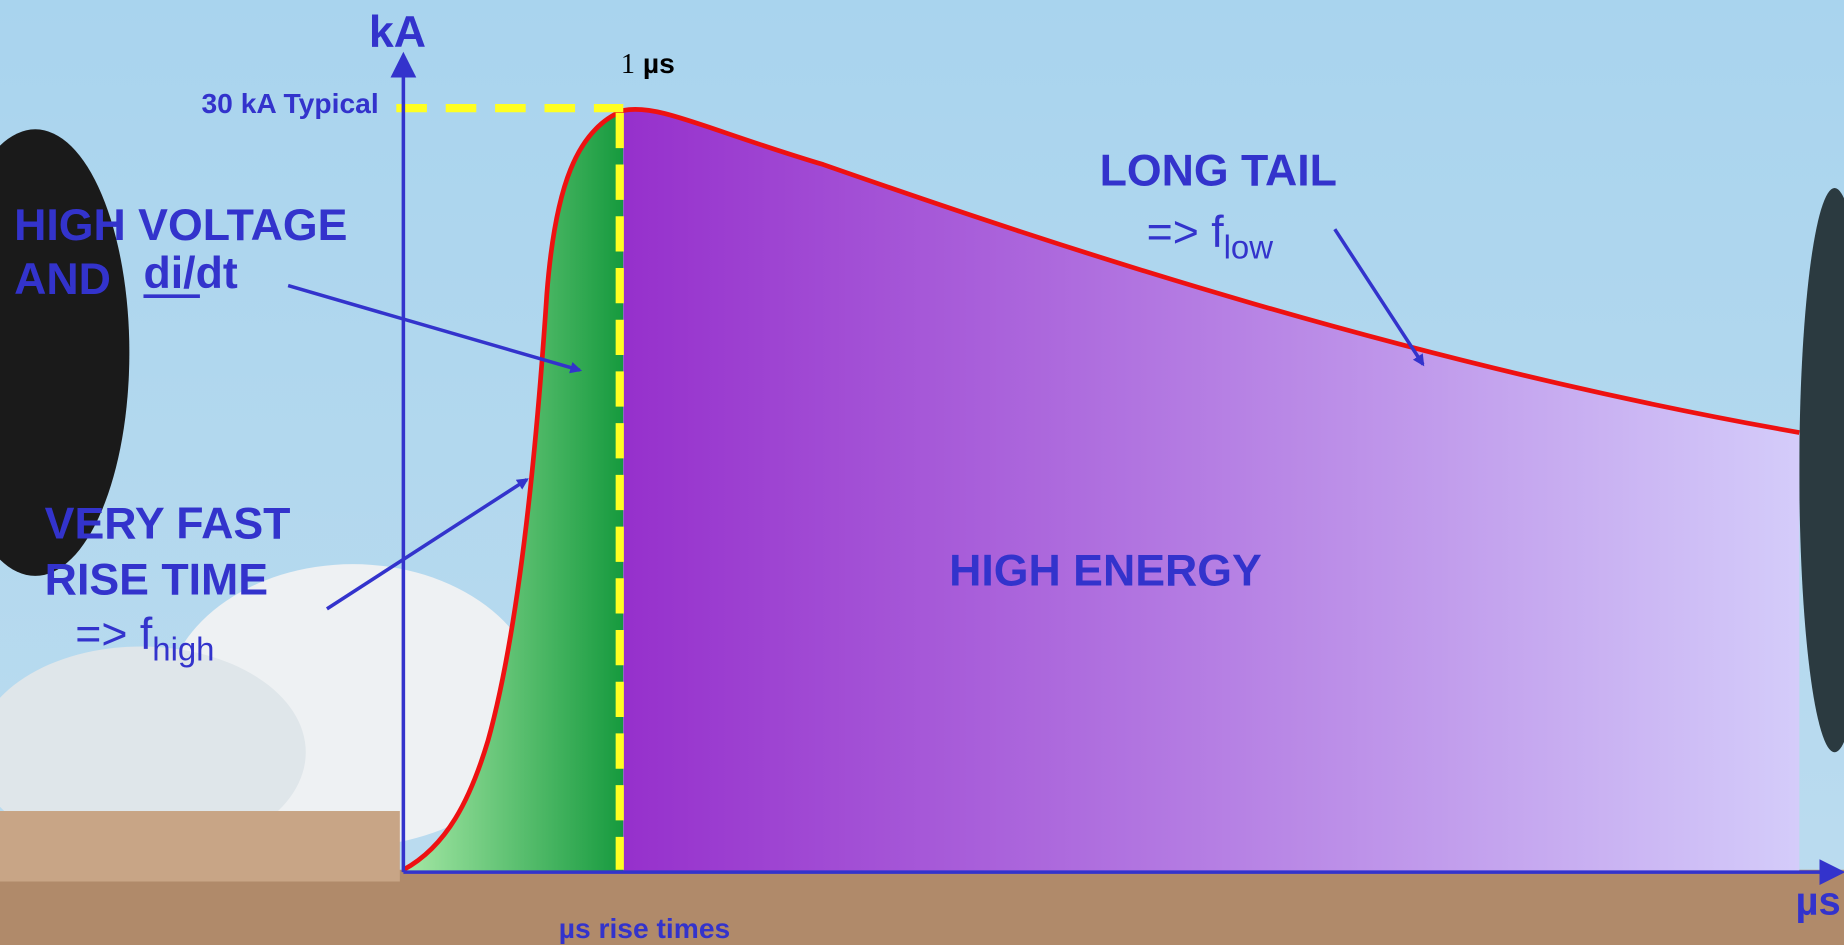 The width and height of the screenshot is (1844, 945). Describe the element at coordinates (168, 523) in the screenshot. I see `annotation-text: VERY FAST` at that location.